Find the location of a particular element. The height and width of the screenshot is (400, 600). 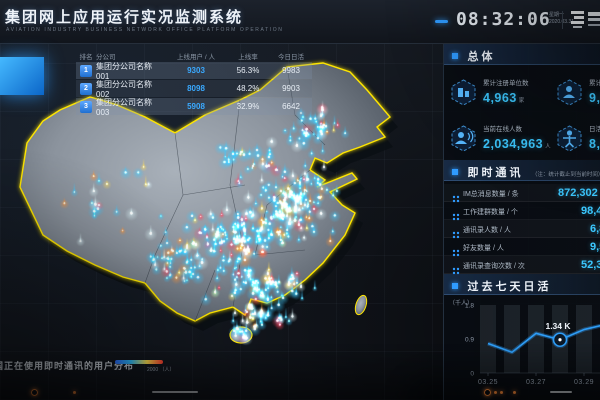

table-row: 1 集团分公司名称 001 9303 56.3% 9983 is located at coordinates (194, 71).